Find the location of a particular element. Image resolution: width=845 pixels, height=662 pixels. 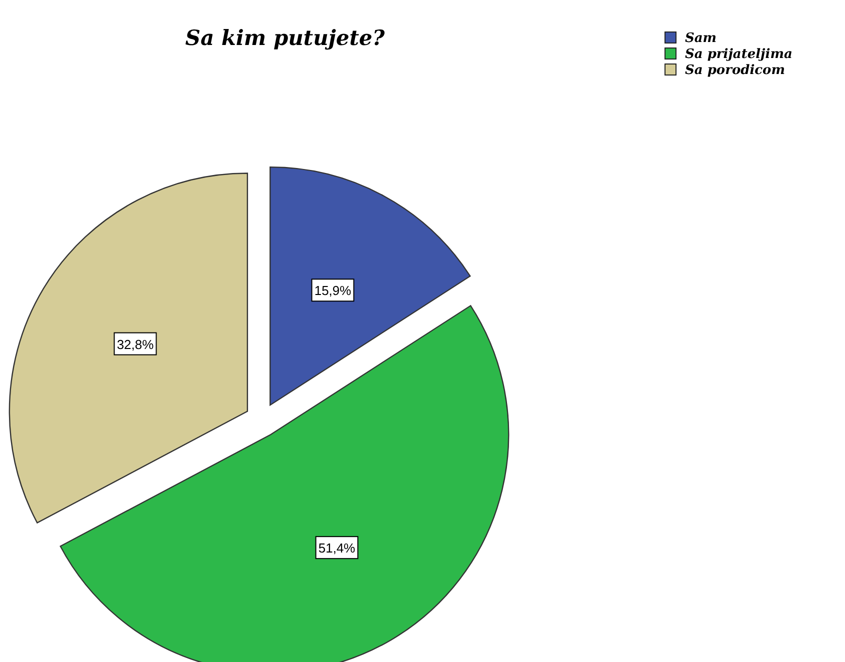

data-label: 32,8% is located at coordinates (135, 344).